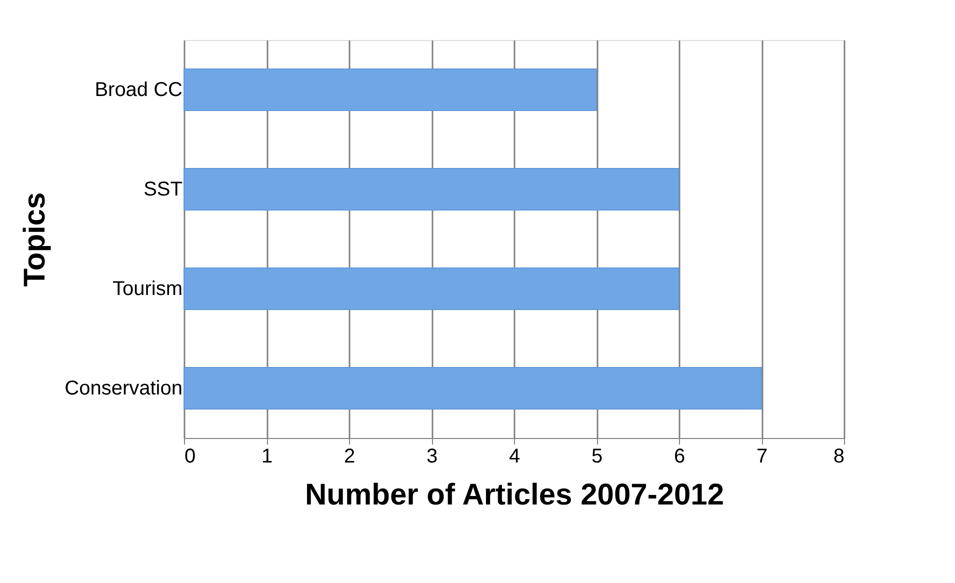  What do you see at coordinates (514, 457) in the screenshot?
I see `x-tick-label: 4` at bounding box center [514, 457].